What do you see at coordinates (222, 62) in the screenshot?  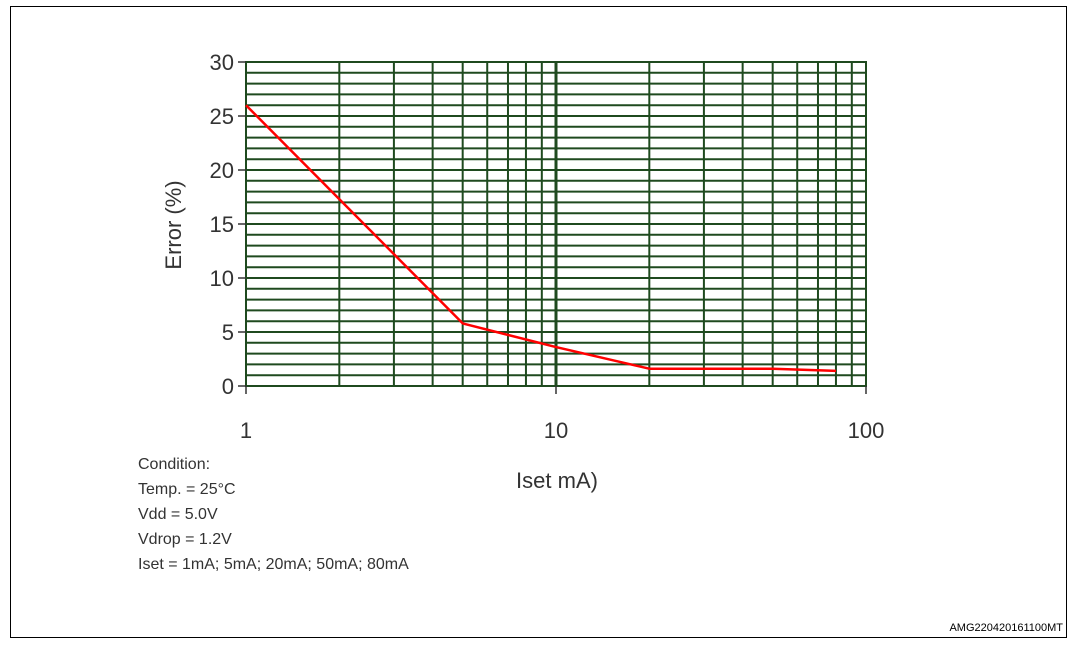 I see `y-tick-label: 30` at bounding box center [222, 62].